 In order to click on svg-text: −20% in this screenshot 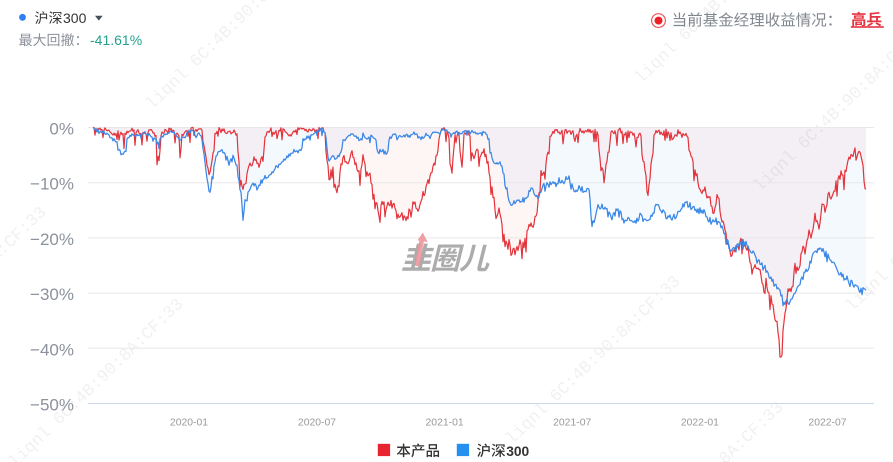, I will do `click(52, 239)`.